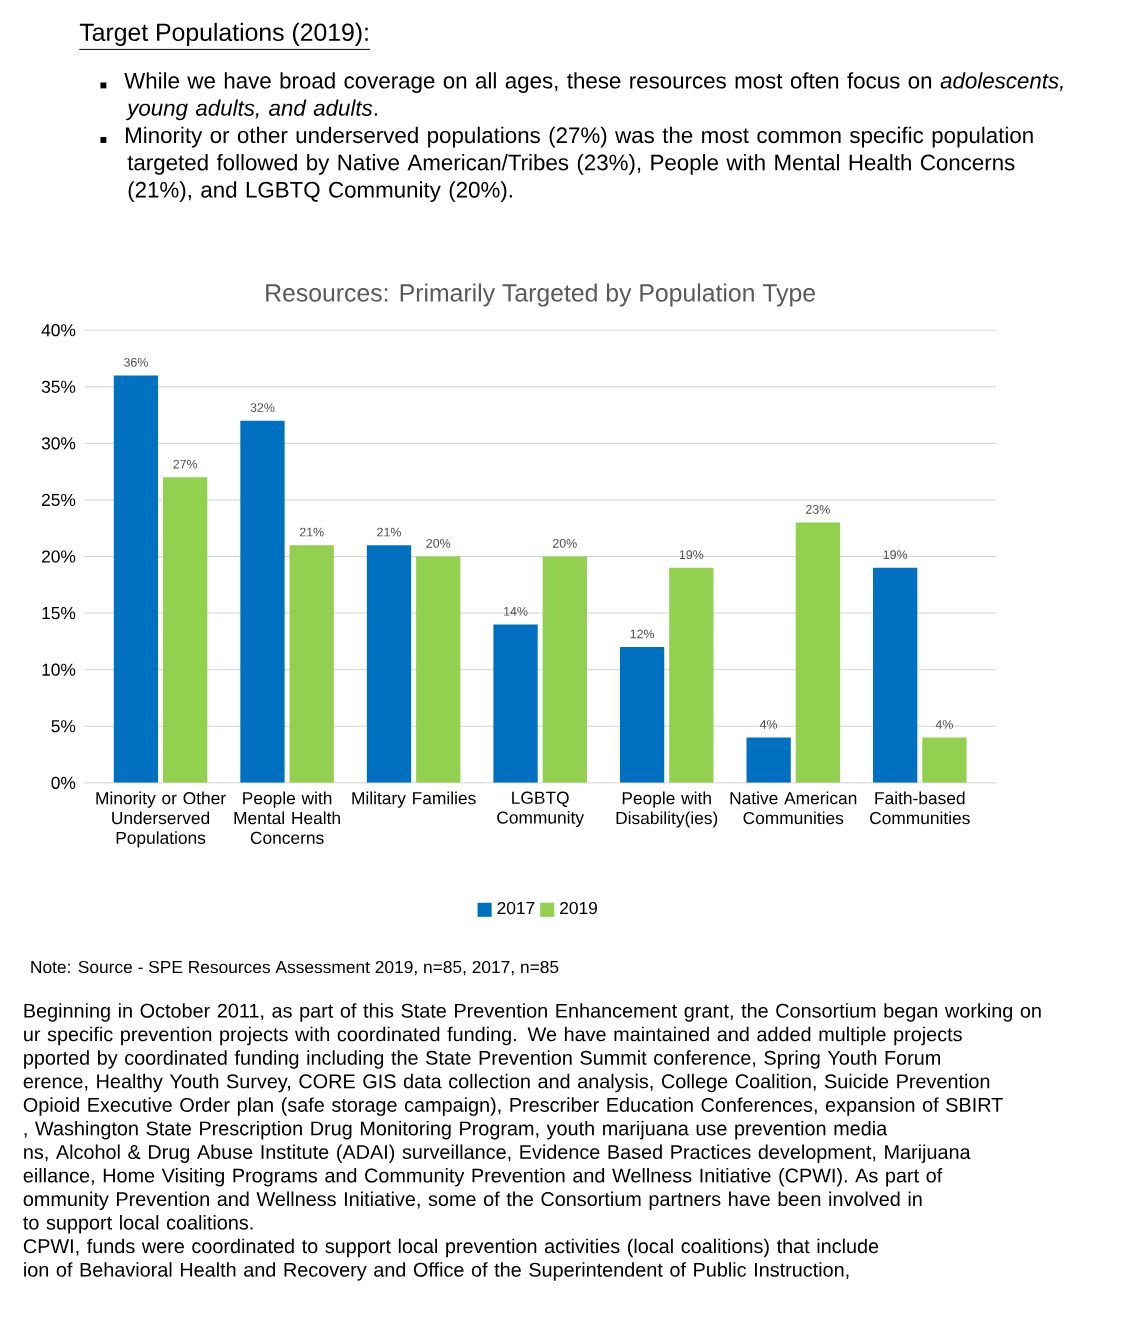  What do you see at coordinates (414, 799) in the screenshot?
I see `x-tick-label: Military Families` at bounding box center [414, 799].